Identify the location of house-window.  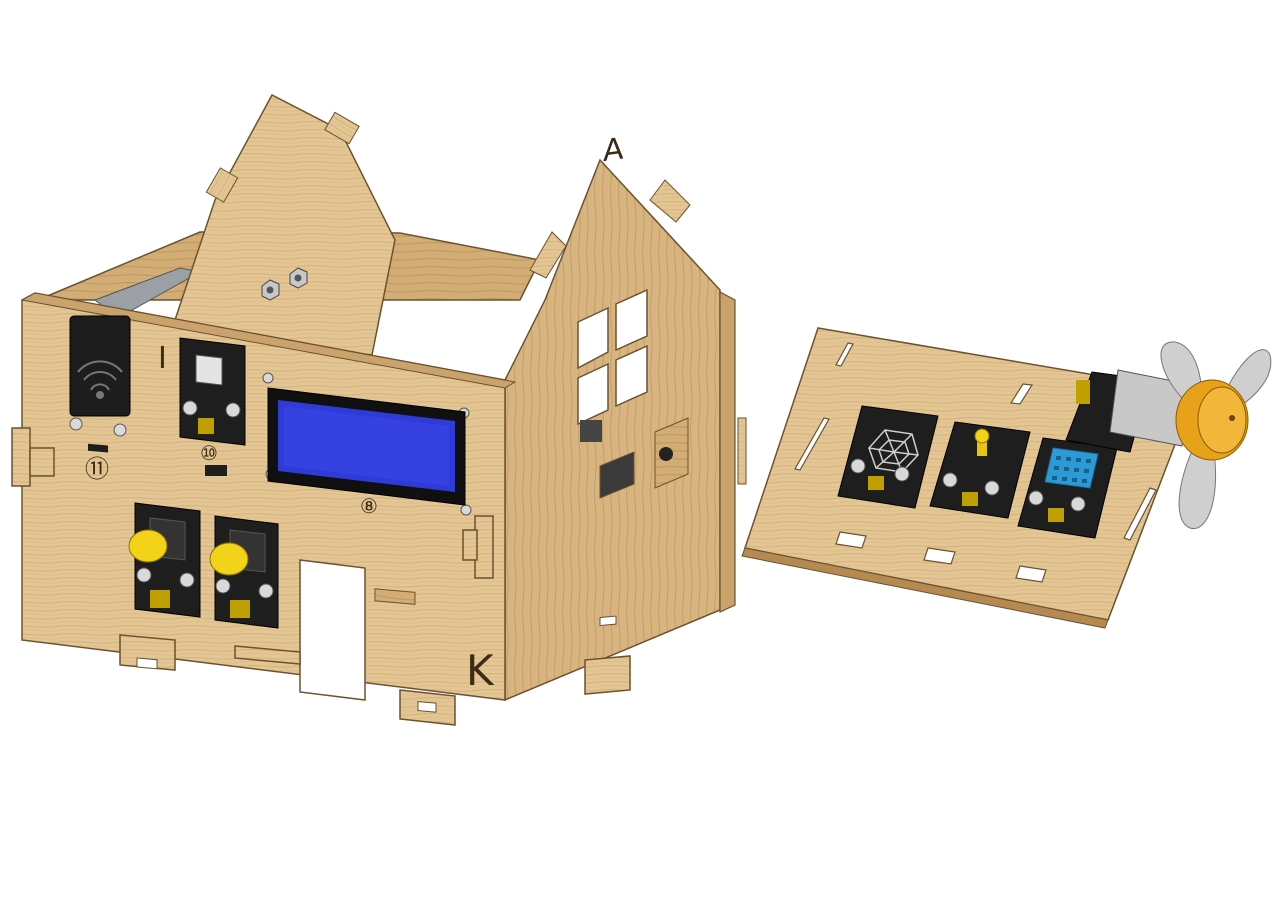
(612, 357).